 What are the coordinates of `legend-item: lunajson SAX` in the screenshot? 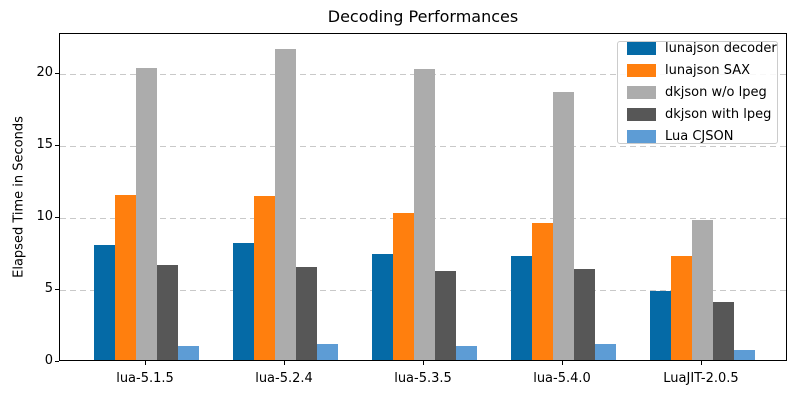 It's located at (697, 70).